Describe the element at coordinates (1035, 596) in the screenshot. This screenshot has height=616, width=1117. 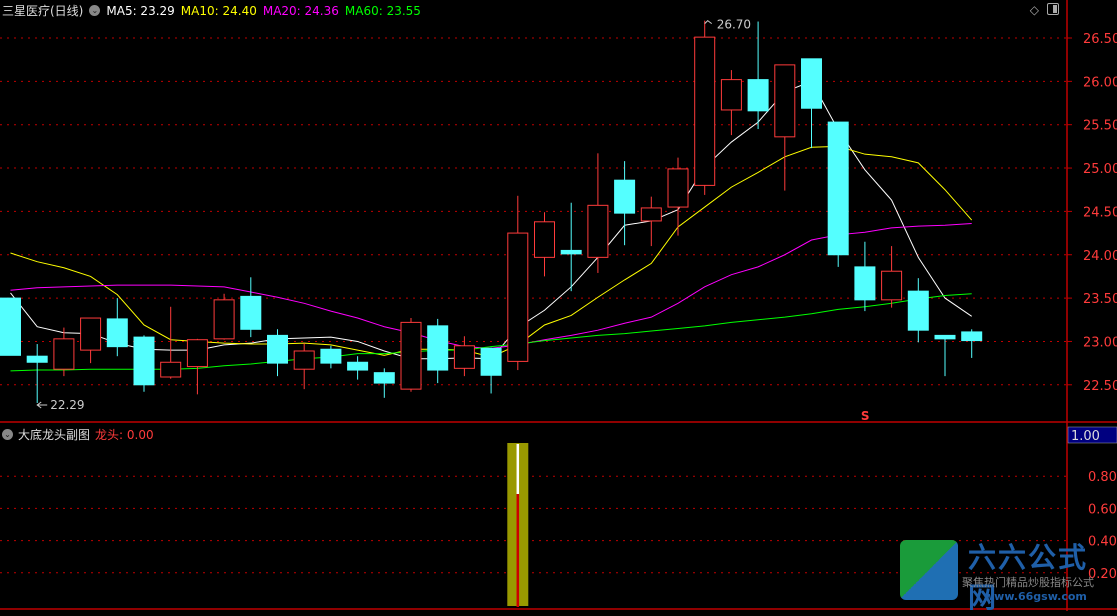
I see `logo-url: www.66gsw.com` at that location.